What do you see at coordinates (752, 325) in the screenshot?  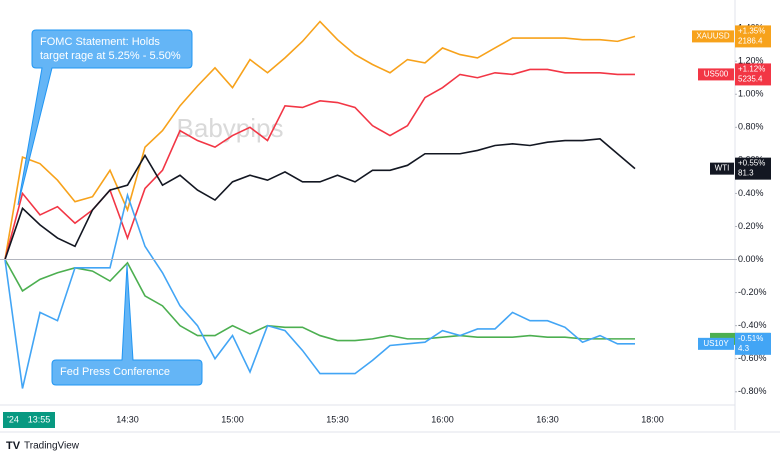 I see `y-tick-label: -0.40%` at bounding box center [752, 325].